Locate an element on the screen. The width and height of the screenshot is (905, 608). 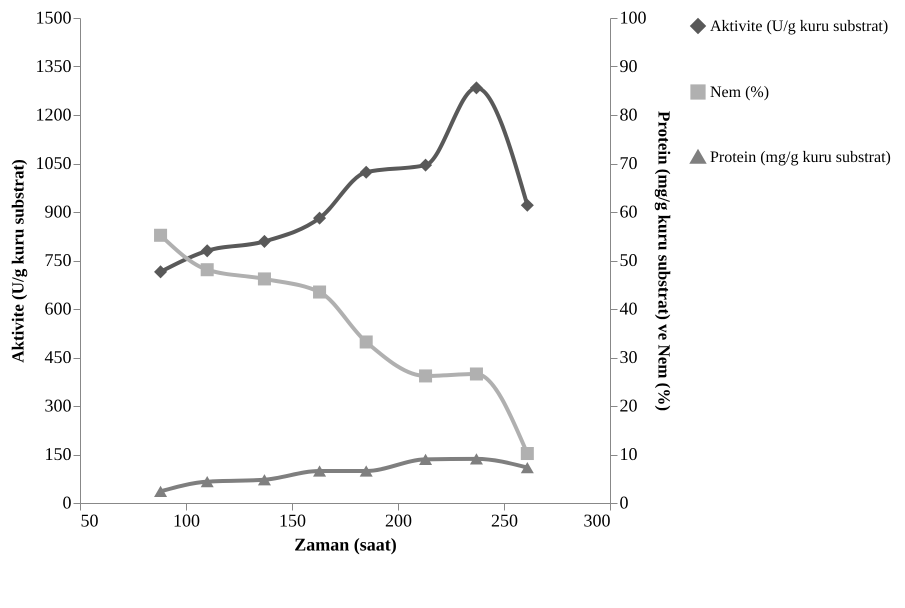
x-tick-label: 200 is located at coordinates (398, 520).